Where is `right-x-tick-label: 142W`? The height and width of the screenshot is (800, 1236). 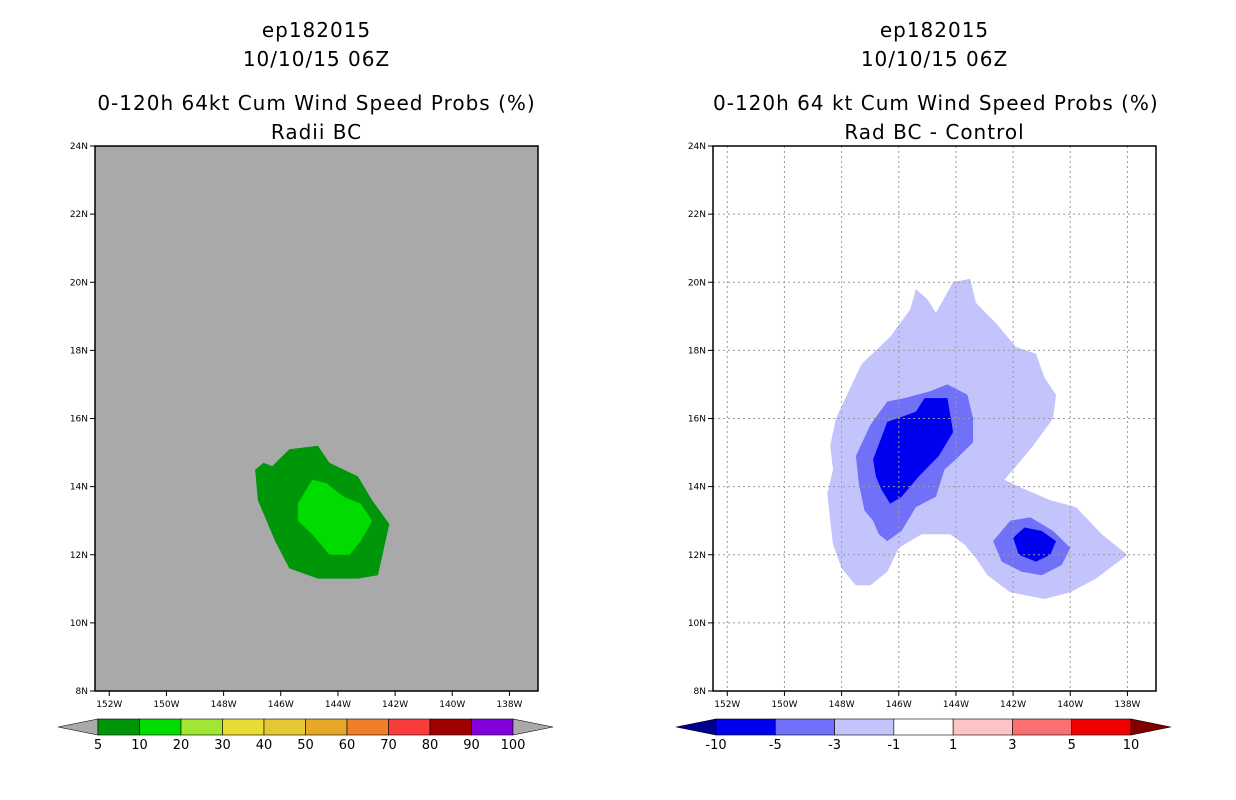 right-x-tick-label: 142W is located at coordinates (1013, 705).